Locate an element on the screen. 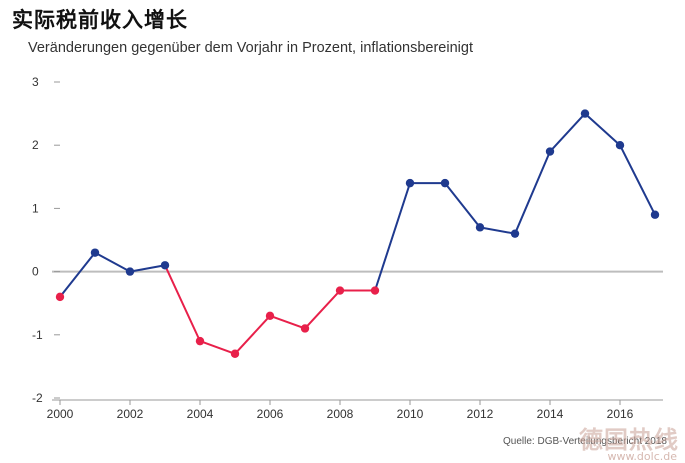  x-tick-label: 2010 is located at coordinates (410, 414).